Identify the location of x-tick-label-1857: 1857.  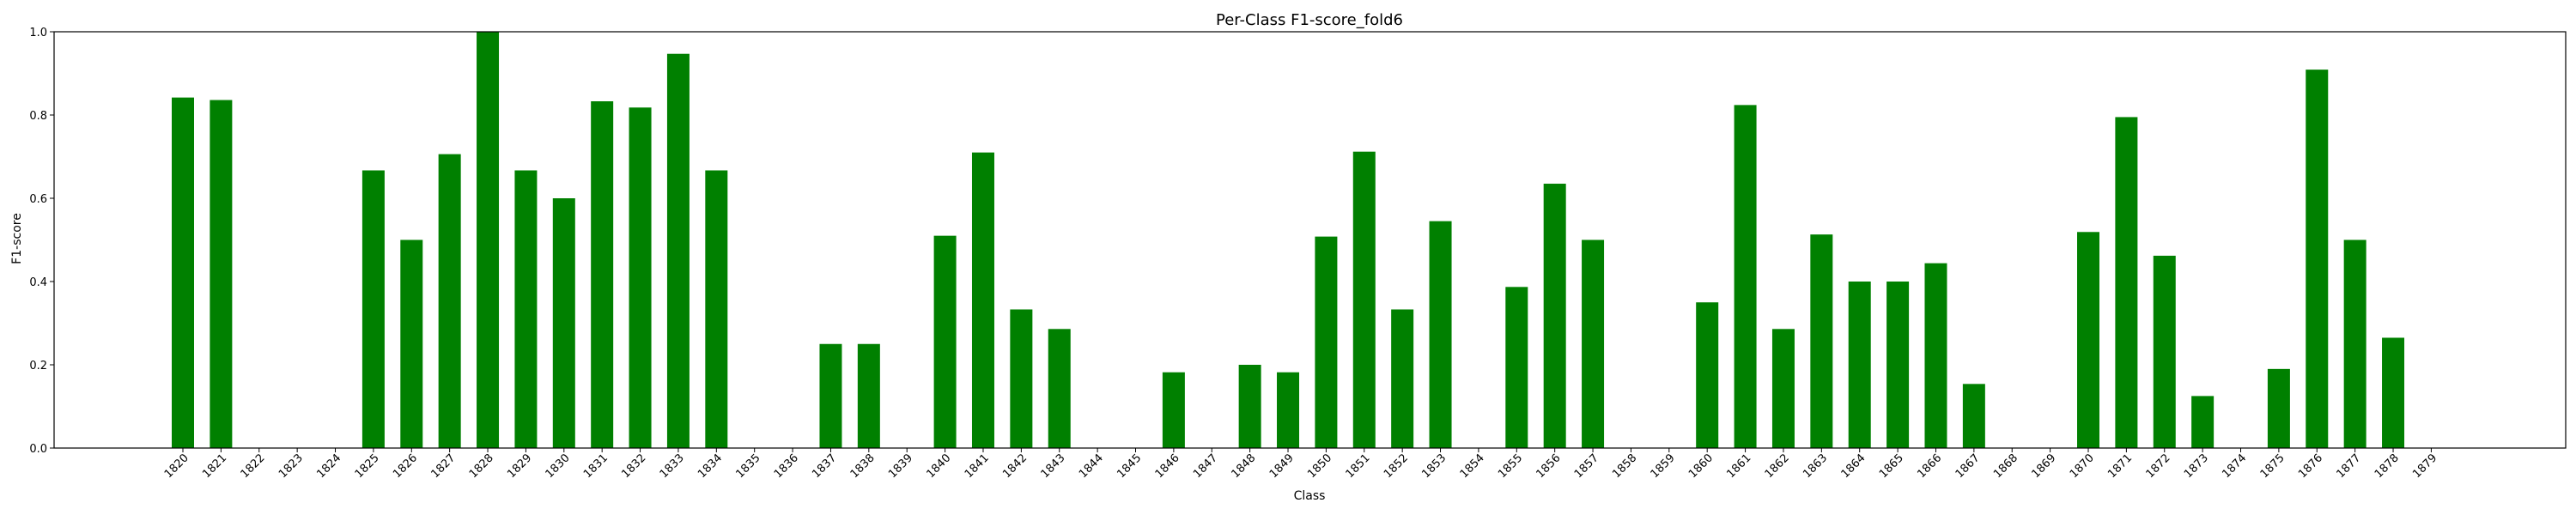
(1587, 466).